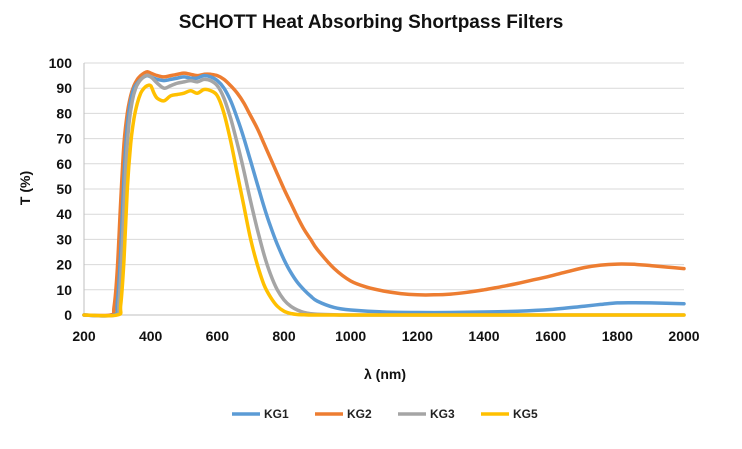 The image size is (742, 449). What do you see at coordinates (64, 113) in the screenshot?
I see `y-tick-label: 80` at bounding box center [64, 113].